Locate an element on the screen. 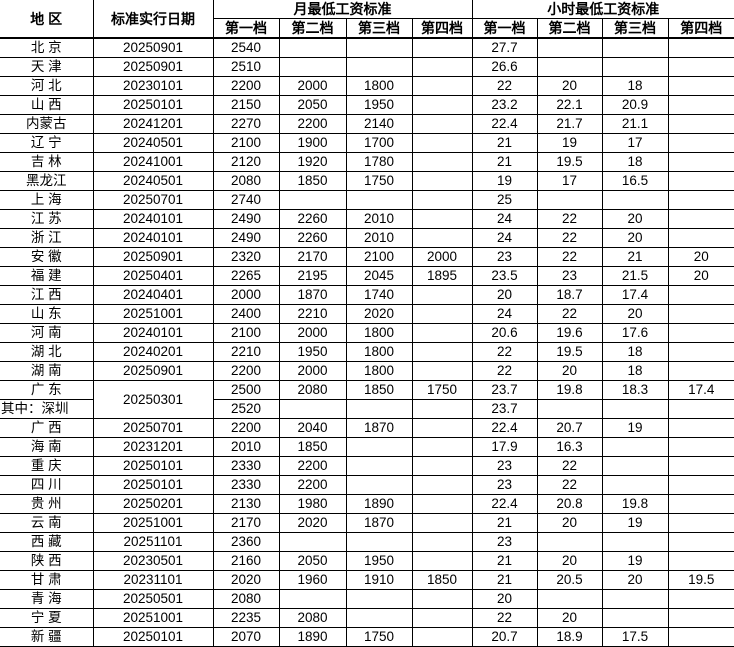 The height and width of the screenshot is (647, 734). hourly-tier-1-cell: 24 is located at coordinates (504, 219).